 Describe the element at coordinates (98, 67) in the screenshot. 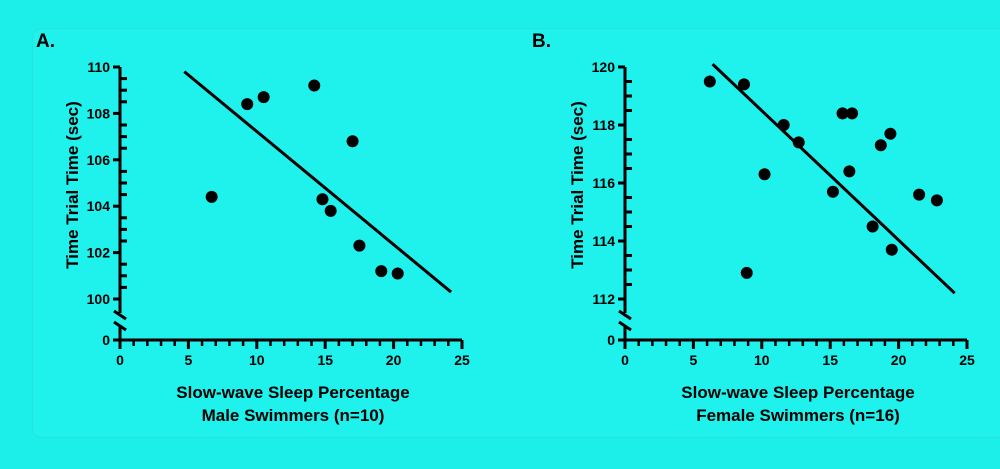

I see `y-tick-label: 110` at that location.